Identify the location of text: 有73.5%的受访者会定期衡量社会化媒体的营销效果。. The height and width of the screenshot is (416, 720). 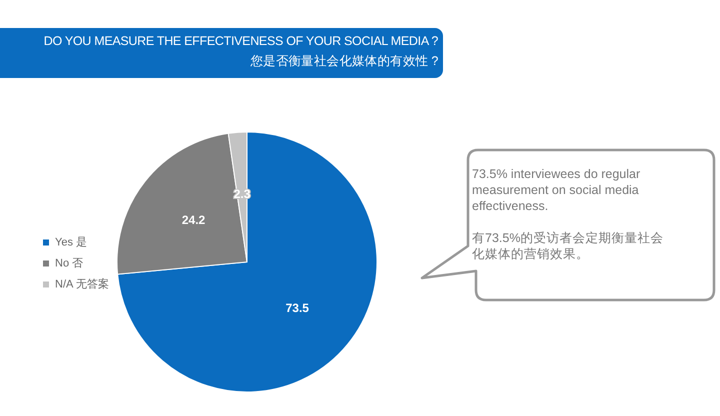
(568, 246).